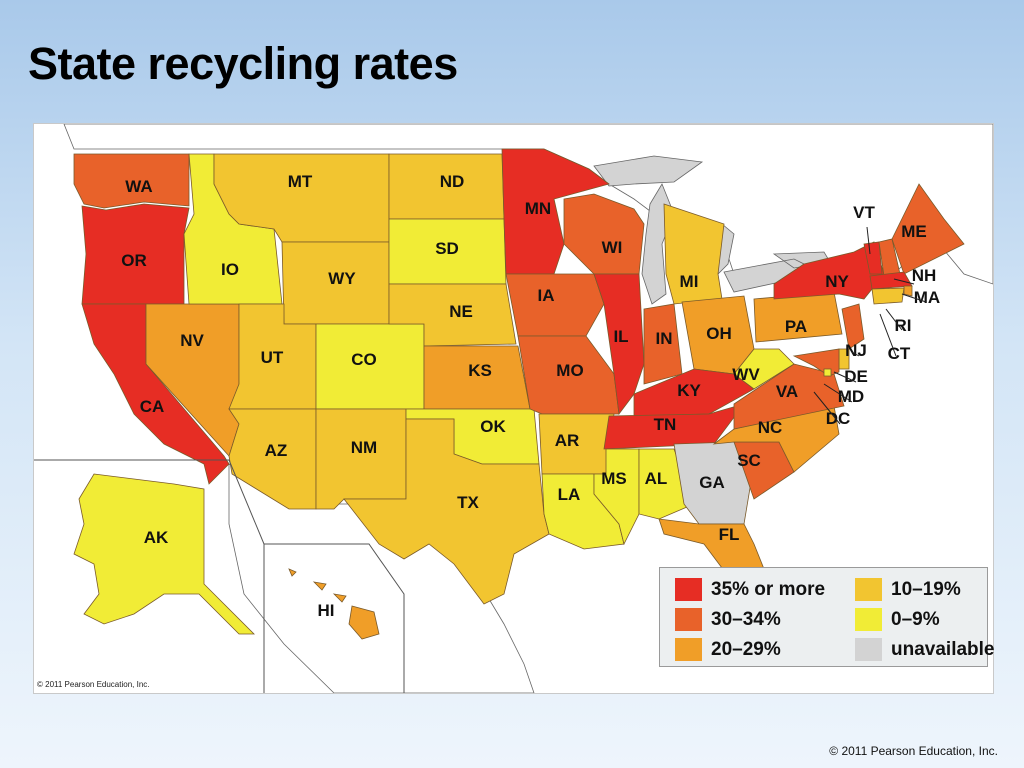 This screenshot has height=768, width=1024. Describe the element at coordinates (452, 181) in the screenshot. I see `state-label-nd: ND` at that location.